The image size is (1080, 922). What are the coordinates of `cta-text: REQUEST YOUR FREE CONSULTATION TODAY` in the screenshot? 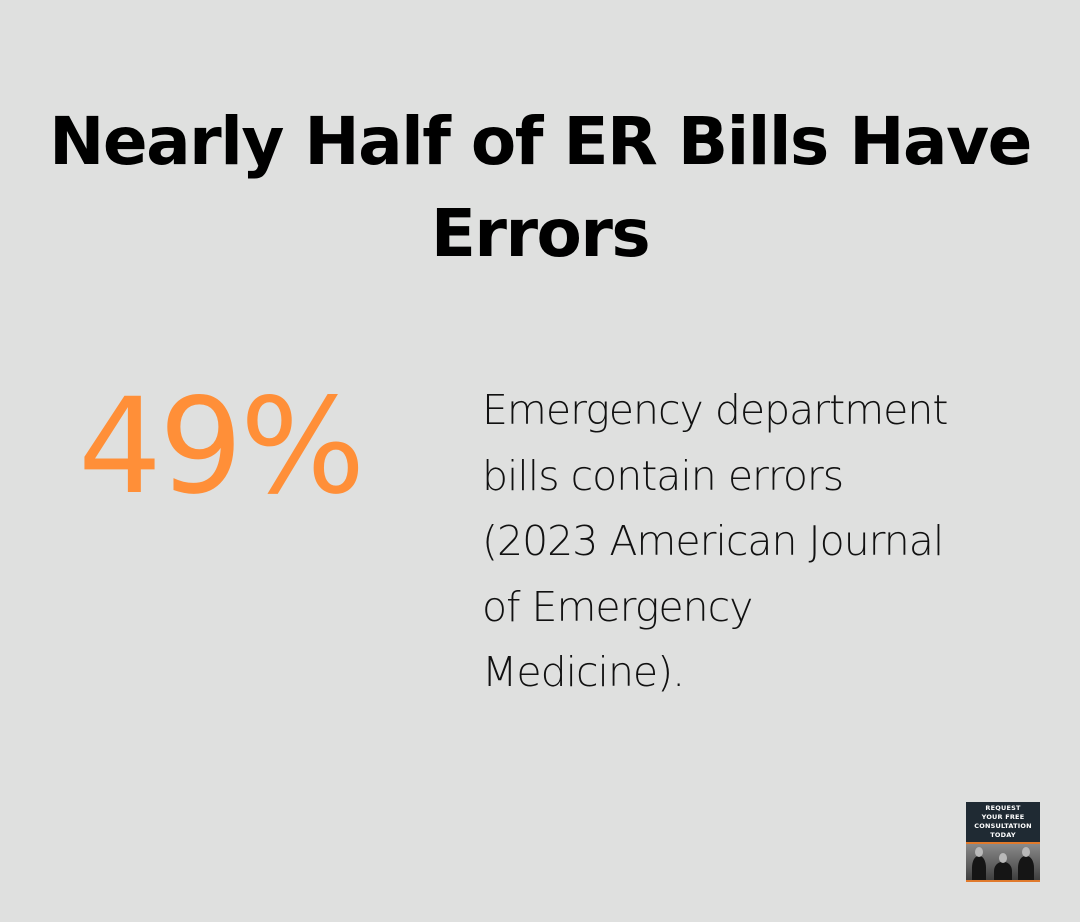 It's located at (1003, 822).